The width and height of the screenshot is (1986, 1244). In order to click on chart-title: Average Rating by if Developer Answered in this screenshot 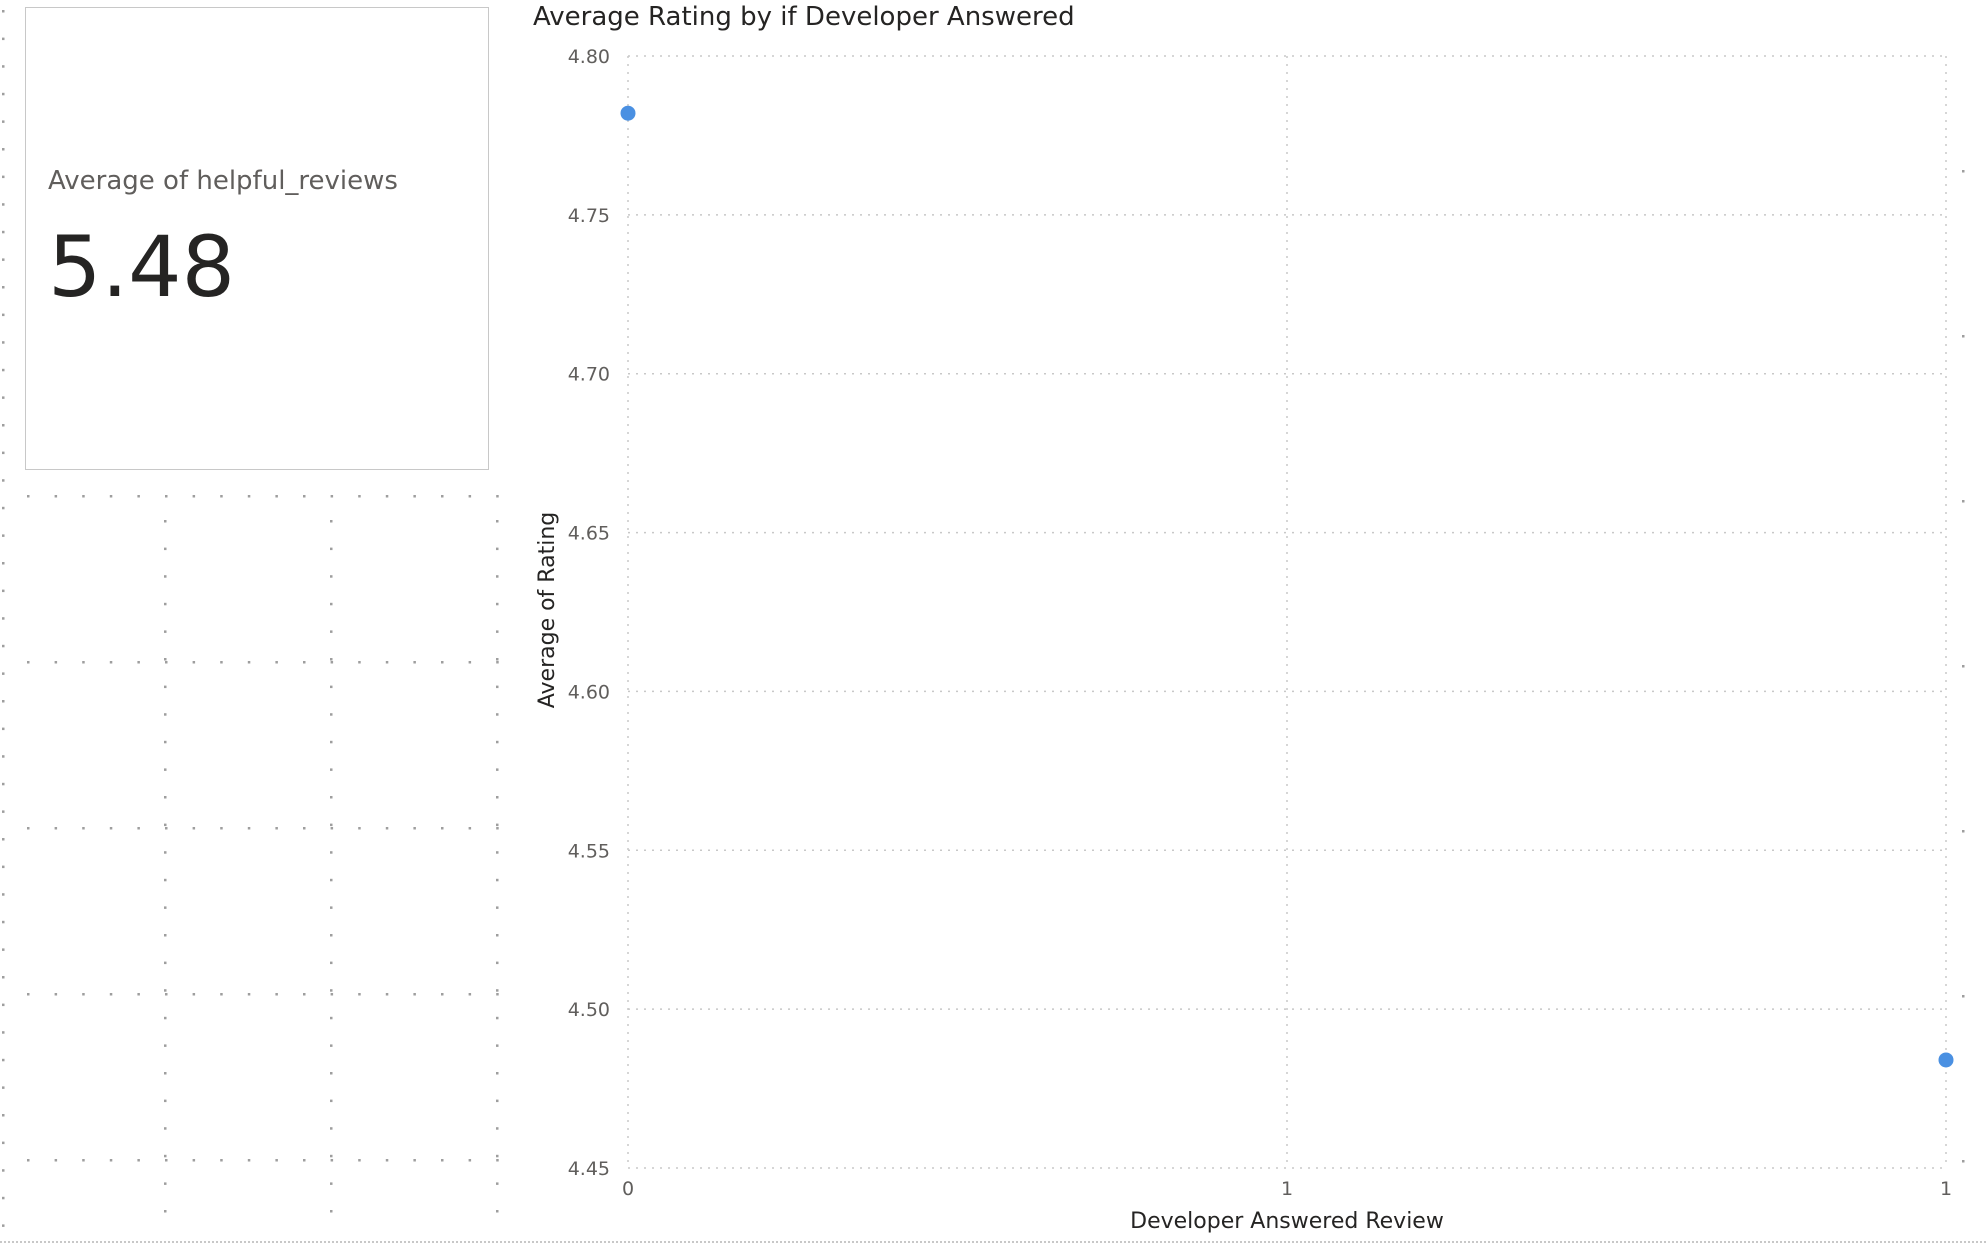, I will do `click(804, 17)`.